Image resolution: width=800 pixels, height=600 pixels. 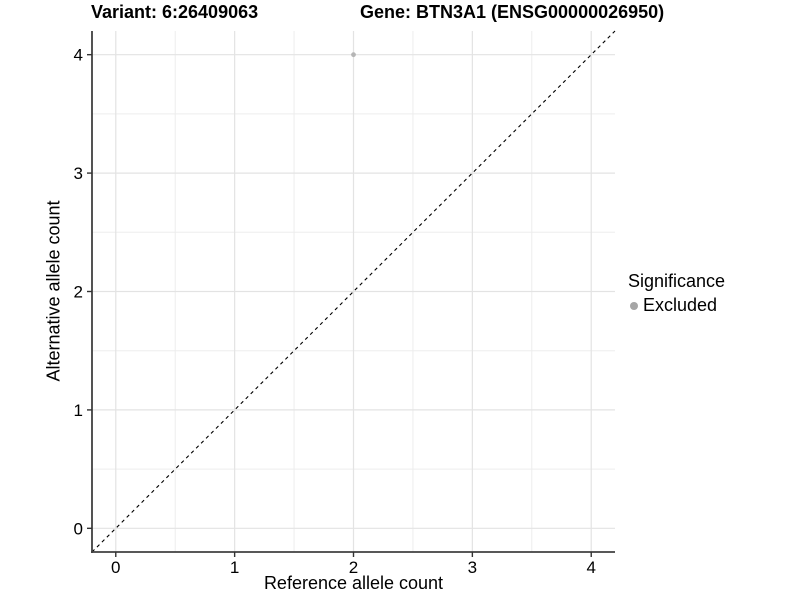 I want to click on legend: Significance Excluded, so click(x=676, y=293).